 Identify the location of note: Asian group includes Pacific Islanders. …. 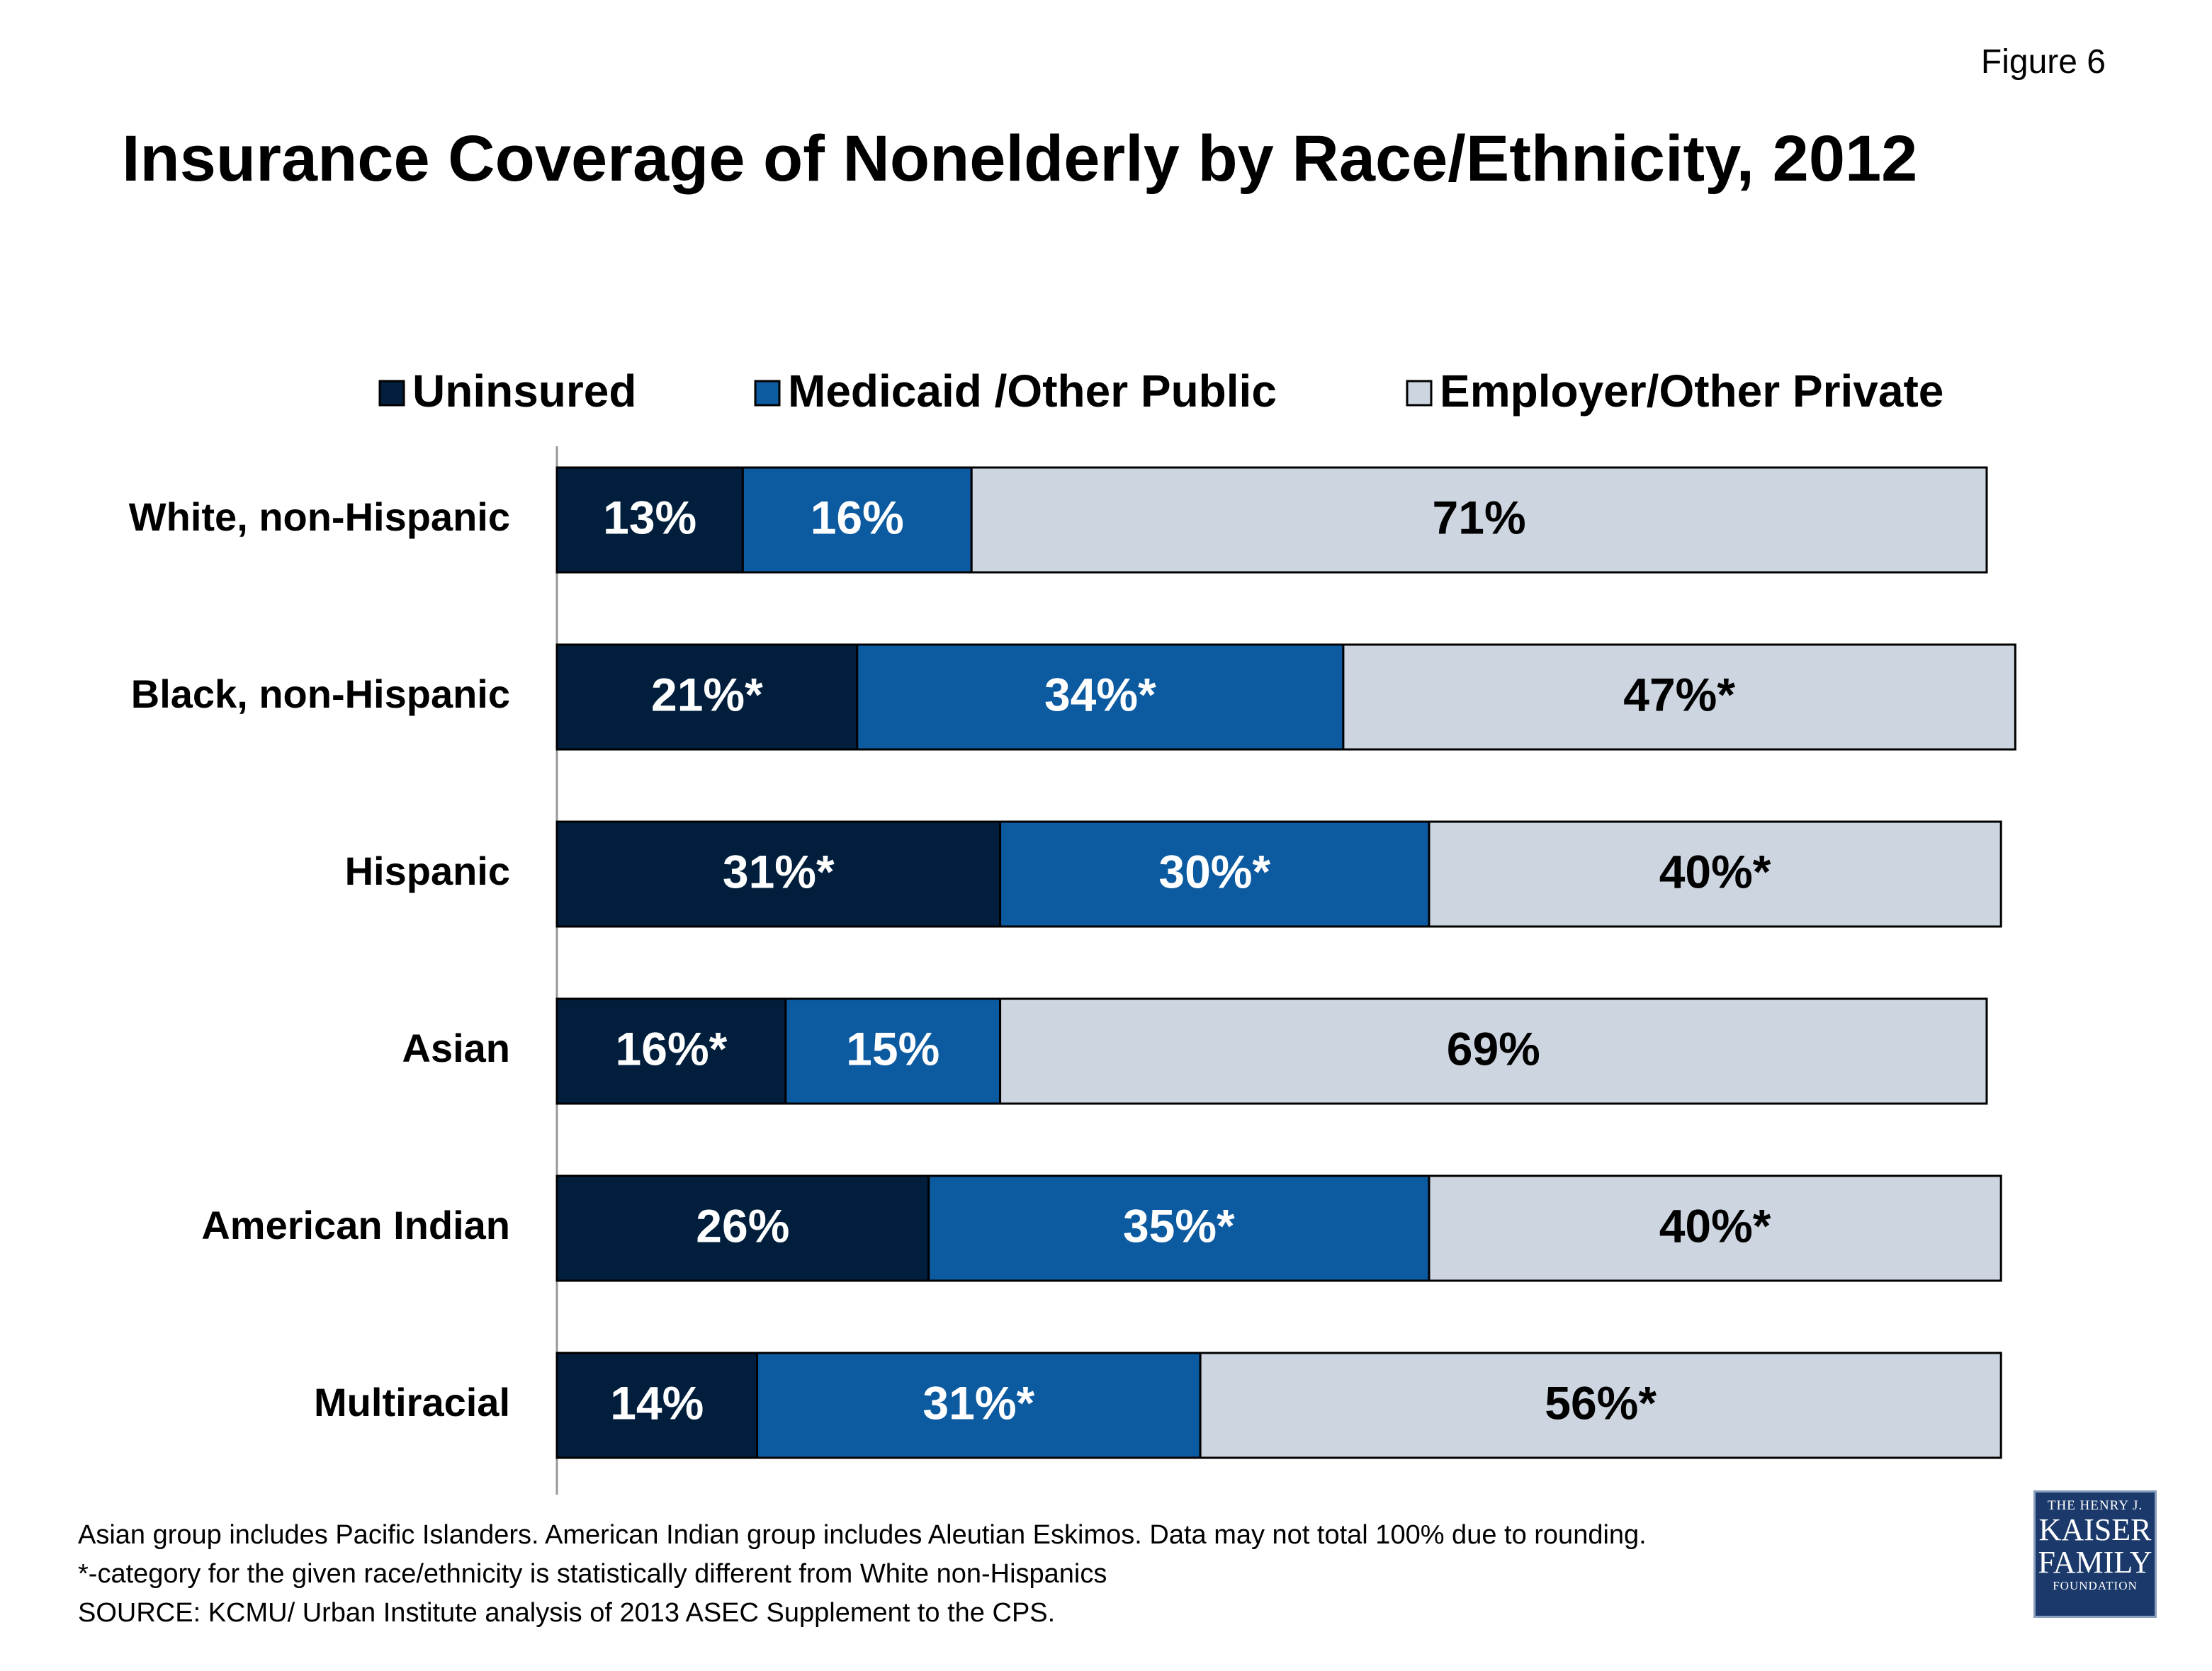
(863, 1535).